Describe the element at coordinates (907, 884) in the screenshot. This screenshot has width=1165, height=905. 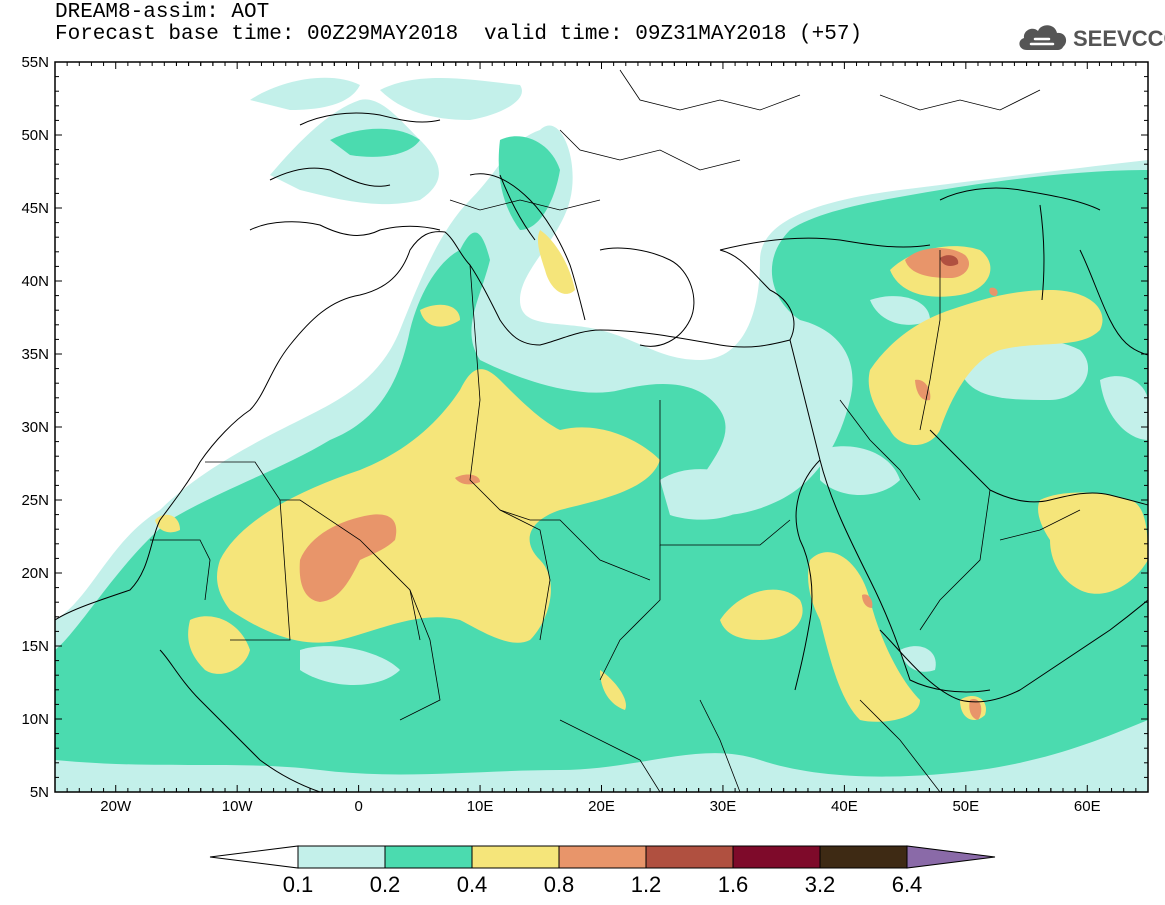
I see `colorbar-label: 6.4` at that location.